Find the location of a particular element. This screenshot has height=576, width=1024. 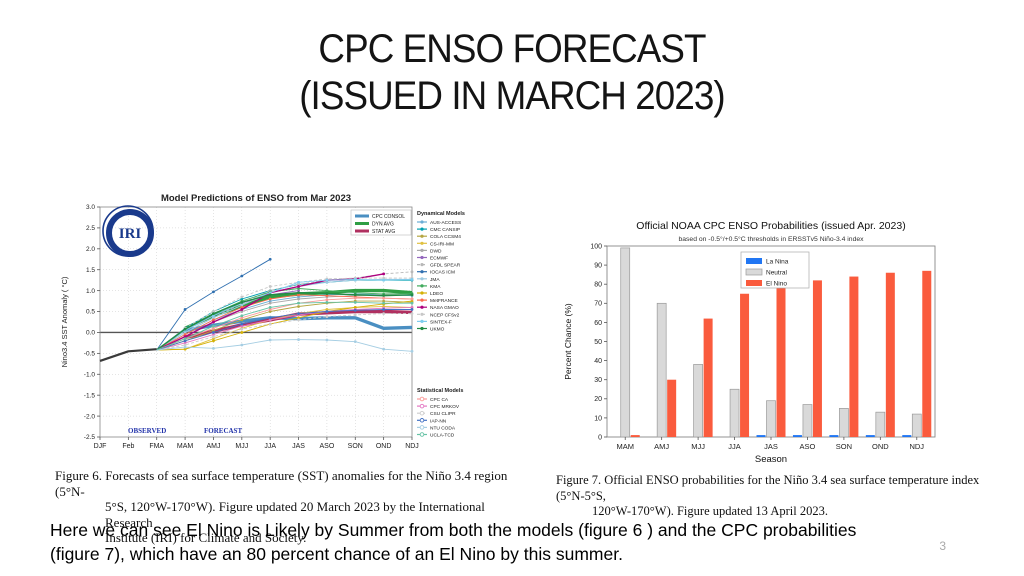

slide-title-line2: (ISSUED IN MARCH 2023) is located at coordinates (512, 96).